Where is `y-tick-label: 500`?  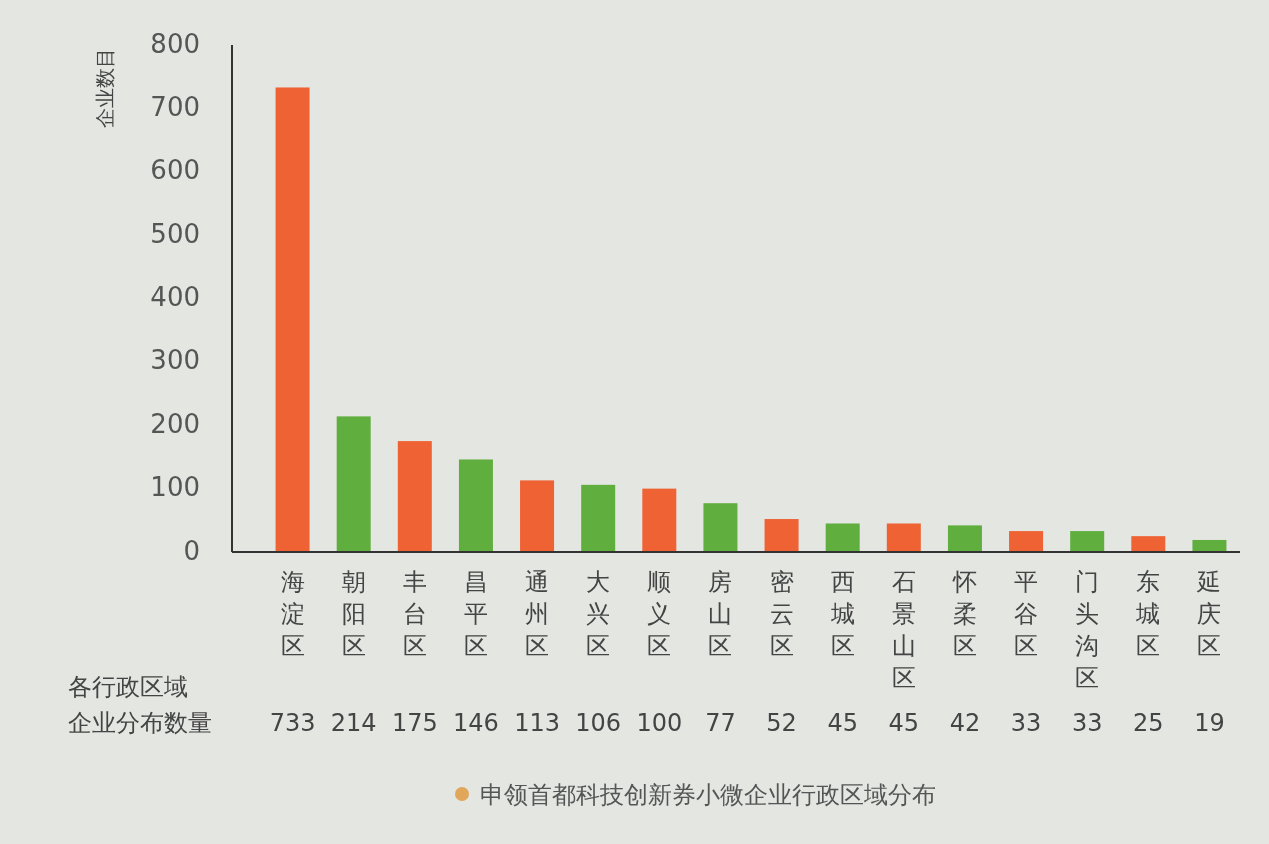 y-tick-label: 500 is located at coordinates (175, 233).